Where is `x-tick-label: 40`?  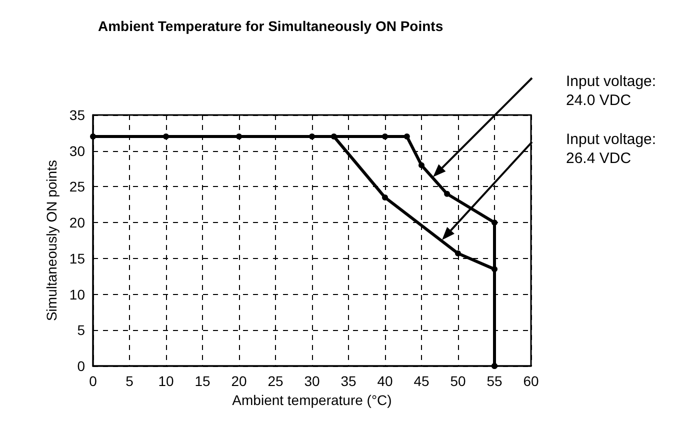 x-tick-label: 40 is located at coordinates (385, 381).